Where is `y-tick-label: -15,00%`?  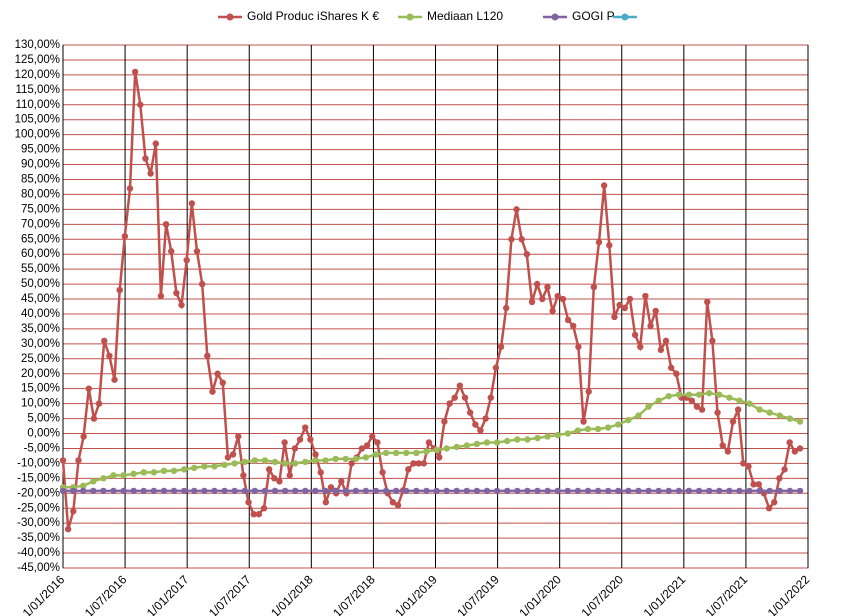 y-tick-label: -15,00% is located at coordinates (38, 478).